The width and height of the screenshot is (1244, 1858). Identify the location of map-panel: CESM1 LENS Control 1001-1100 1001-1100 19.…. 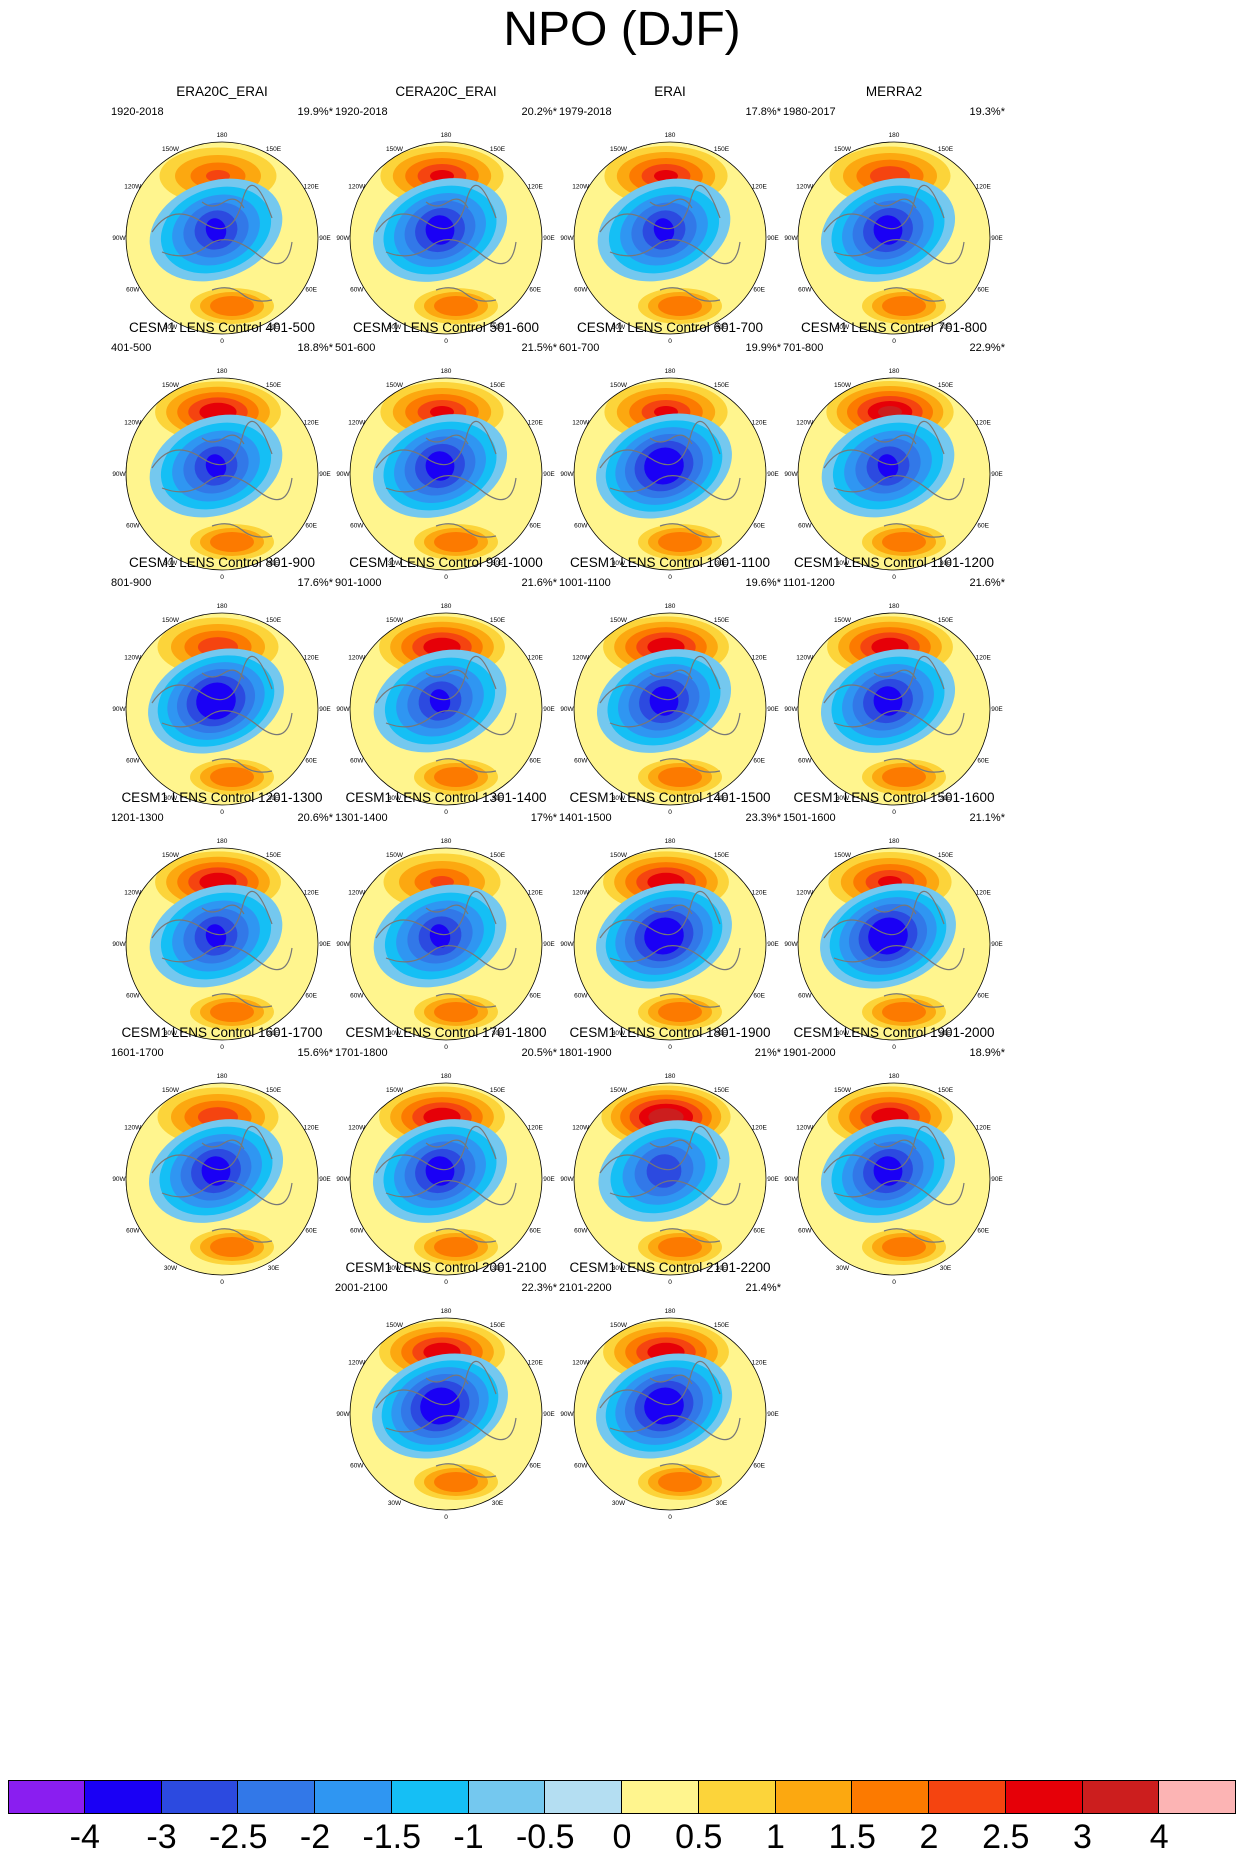
(670, 693).